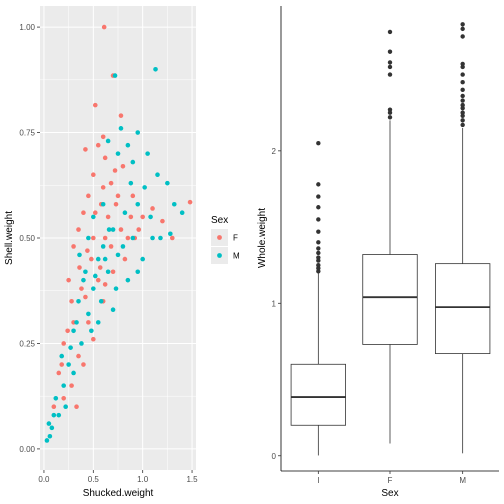  Describe the element at coordinates (274, 303) in the screenshot. I see `box-y-tick-label: 1` at that location.